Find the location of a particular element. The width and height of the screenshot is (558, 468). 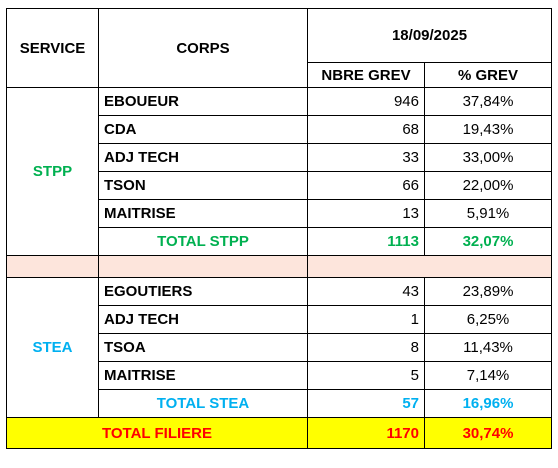

nbre-cell: 43 is located at coordinates (366, 291).